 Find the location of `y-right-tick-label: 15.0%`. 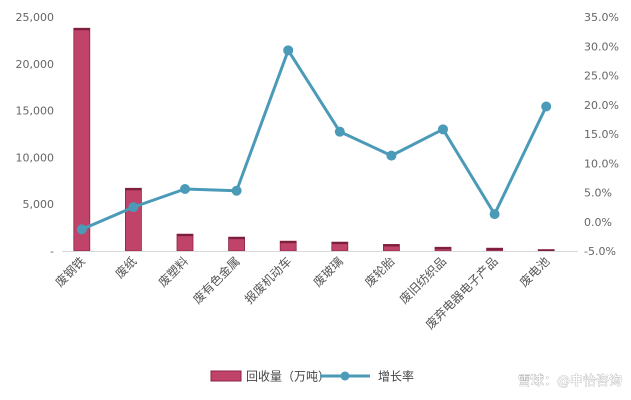

y-right-tick-label: 15.0% is located at coordinates (601, 134).